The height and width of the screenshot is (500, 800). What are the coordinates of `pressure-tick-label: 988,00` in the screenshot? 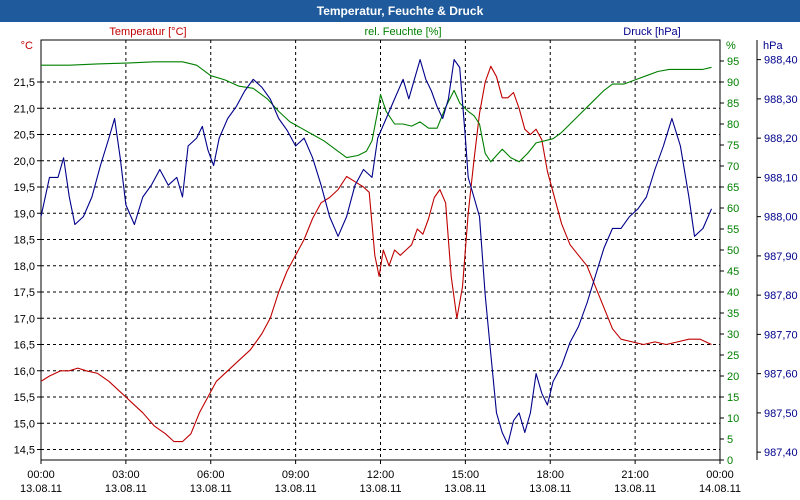 It's located at (781, 218).